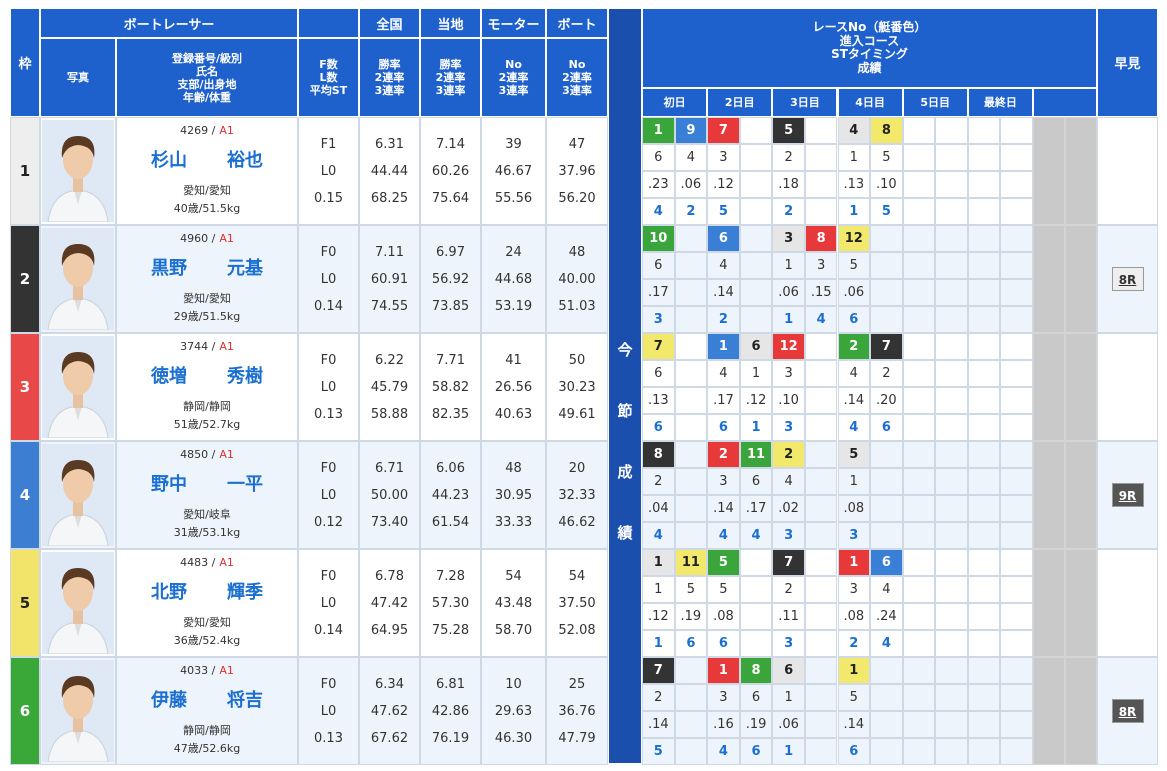 The image size is (1167, 771). I want to click on branch: 静岡/静岡, so click(207, 406).